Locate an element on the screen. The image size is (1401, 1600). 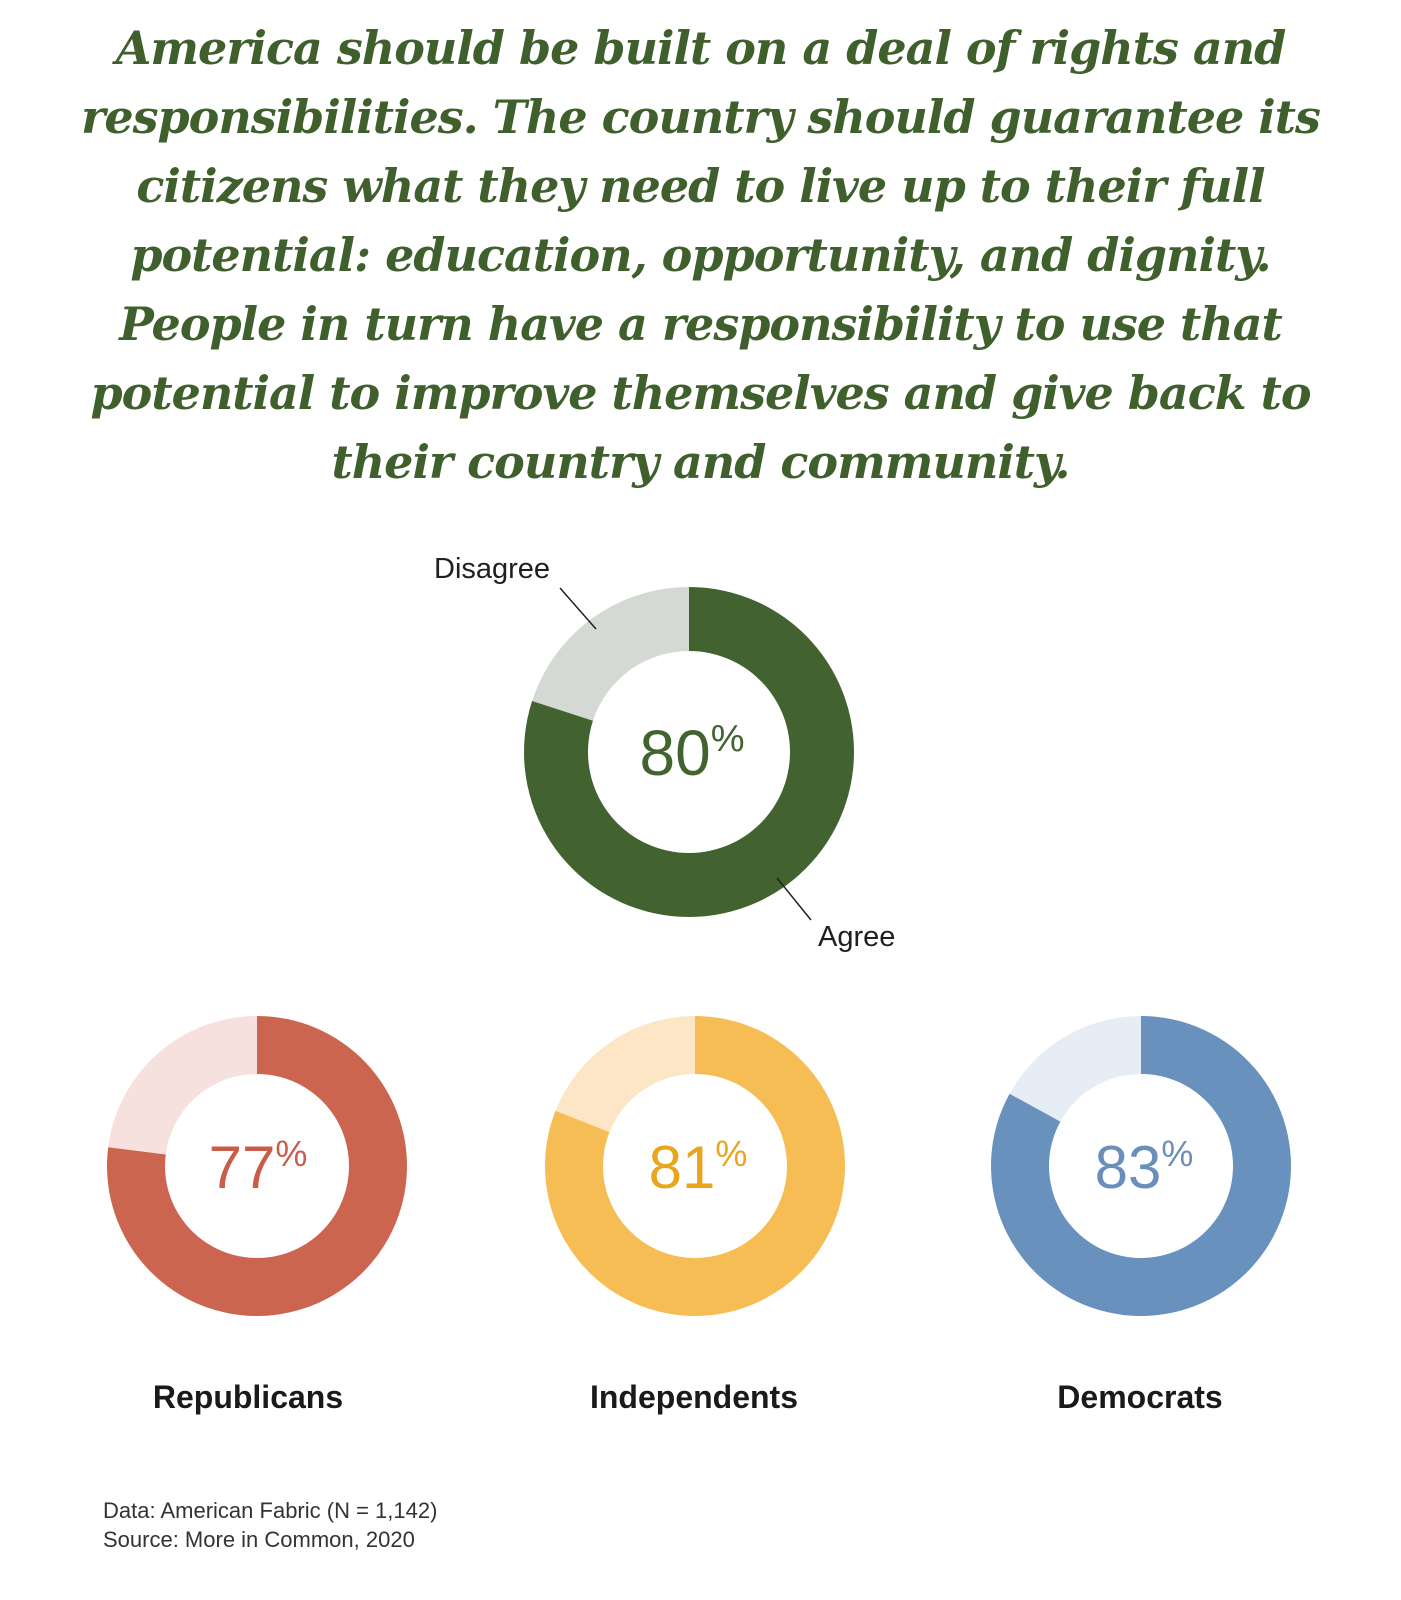
source-citation: Source: More in Common, 2020 is located at coordinates (259, 1539).